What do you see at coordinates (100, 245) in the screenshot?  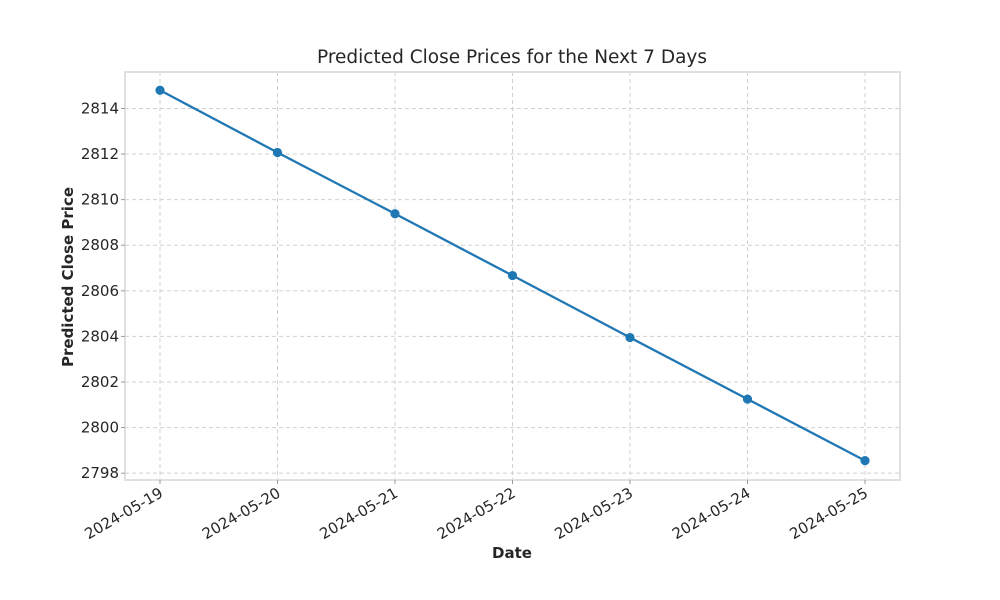 I see `y-tick-label: 2808` at bounding box center [100, 245].